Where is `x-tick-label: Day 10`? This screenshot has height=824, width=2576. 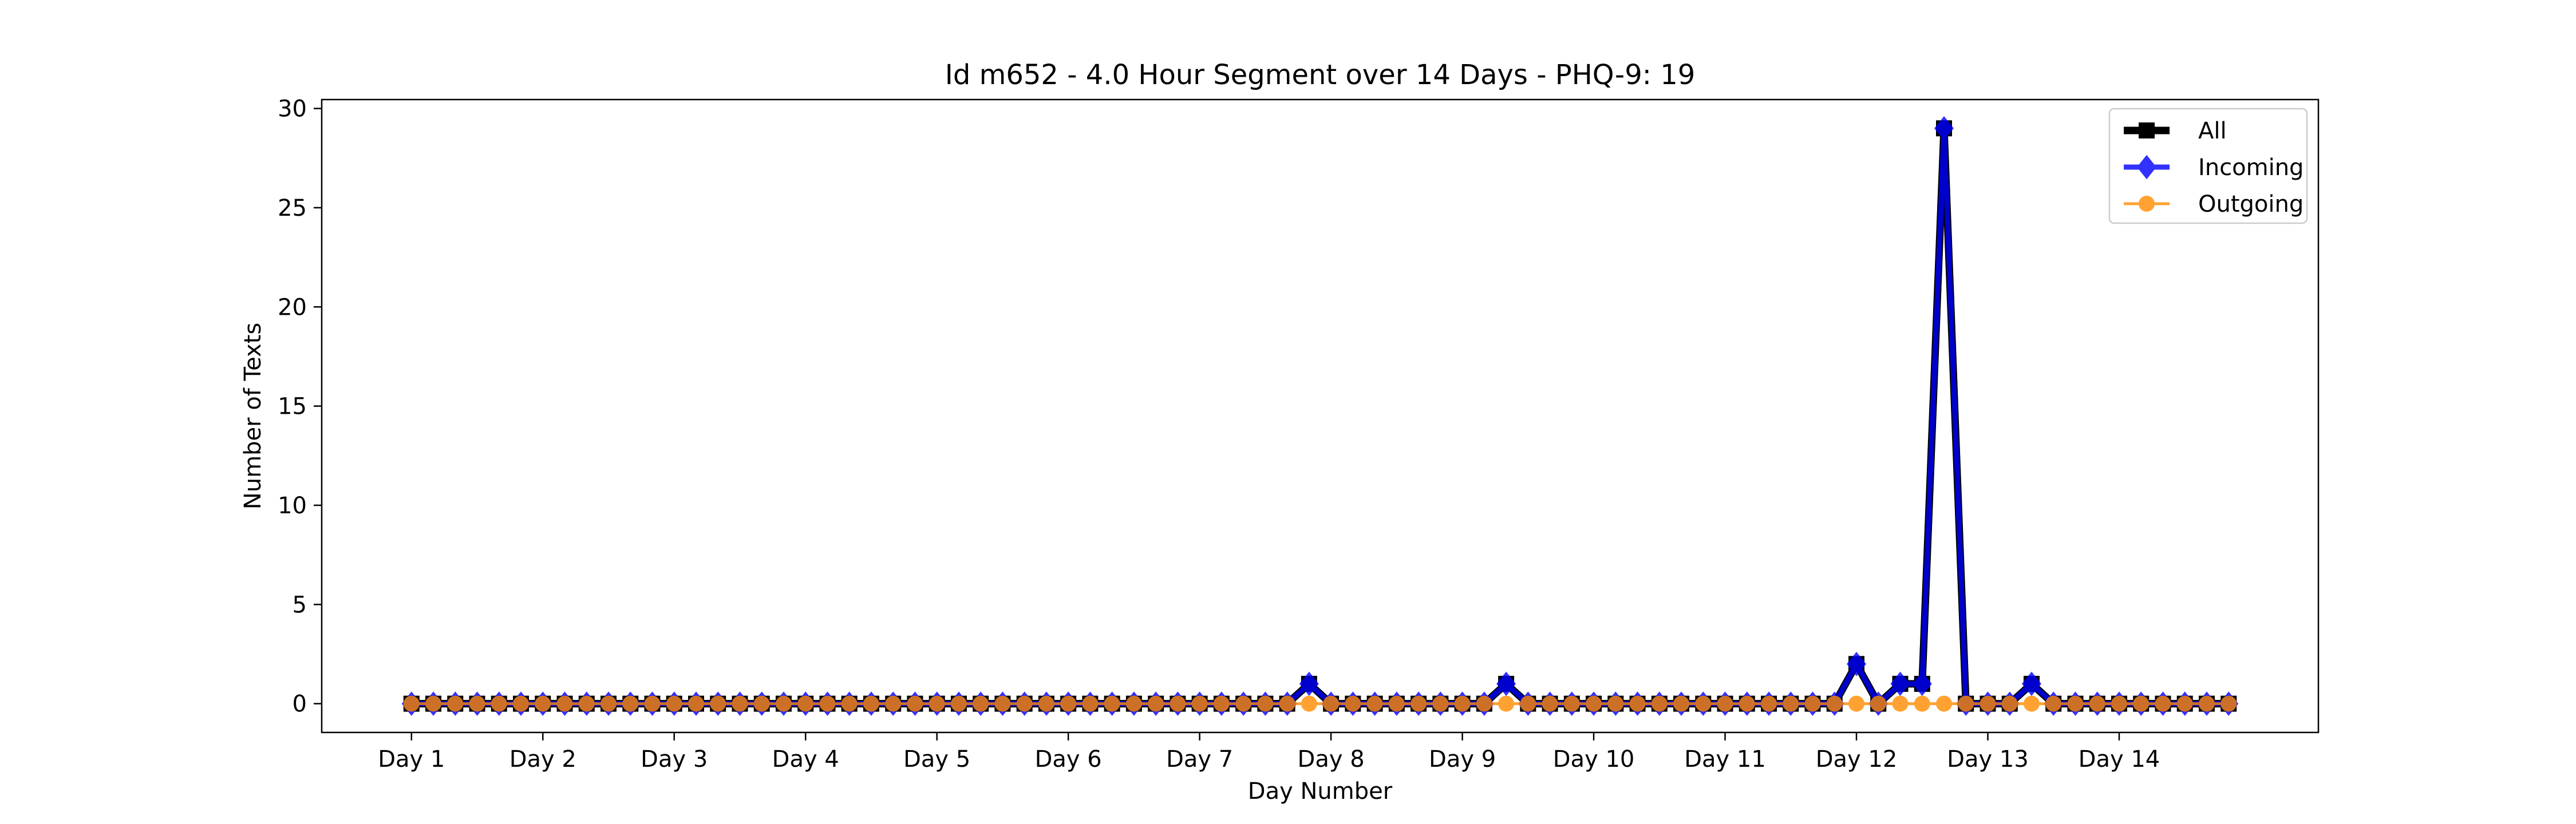
x-tick-label: Day 10 is located at coordinates (1594, 759).